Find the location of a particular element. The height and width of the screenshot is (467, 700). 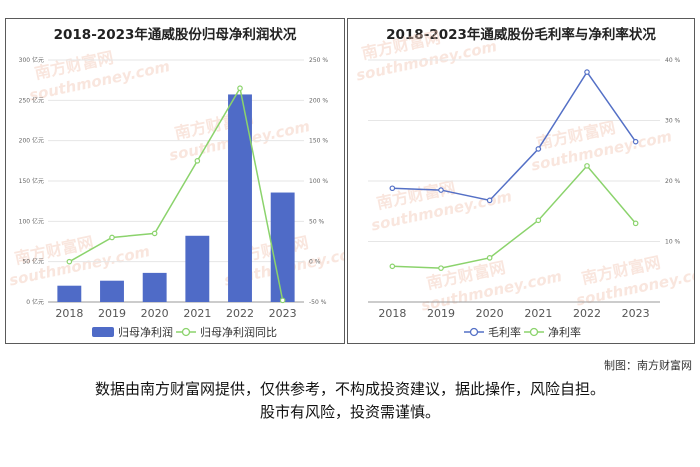

y-tick-right-label: 100 % is located at coordinates (318, 181).